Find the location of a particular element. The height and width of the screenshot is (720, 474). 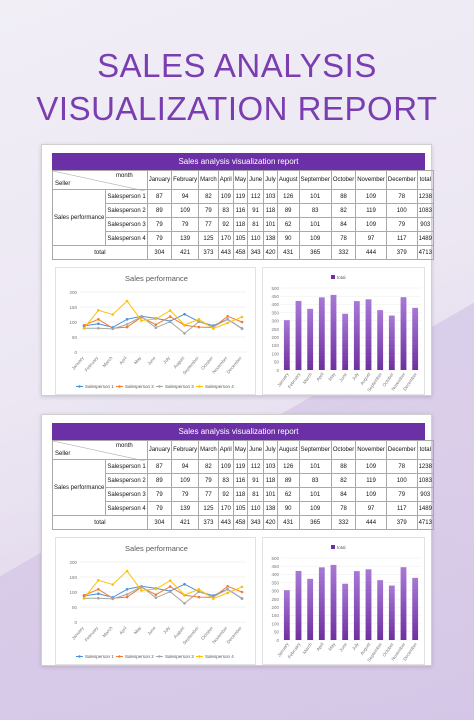

month-column-header: December is located at coordinates (401, 450).